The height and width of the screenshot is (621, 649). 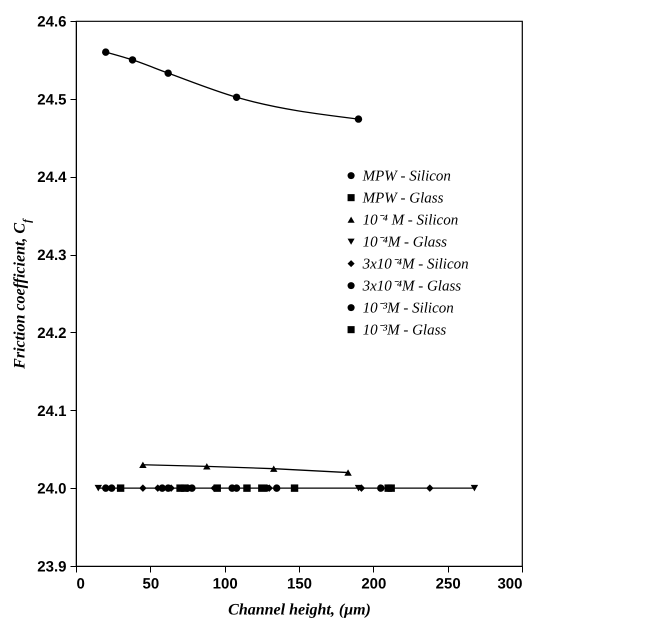 I want to click on legend-label: 10⁻³M - Glass, so click(x=404, y=330).